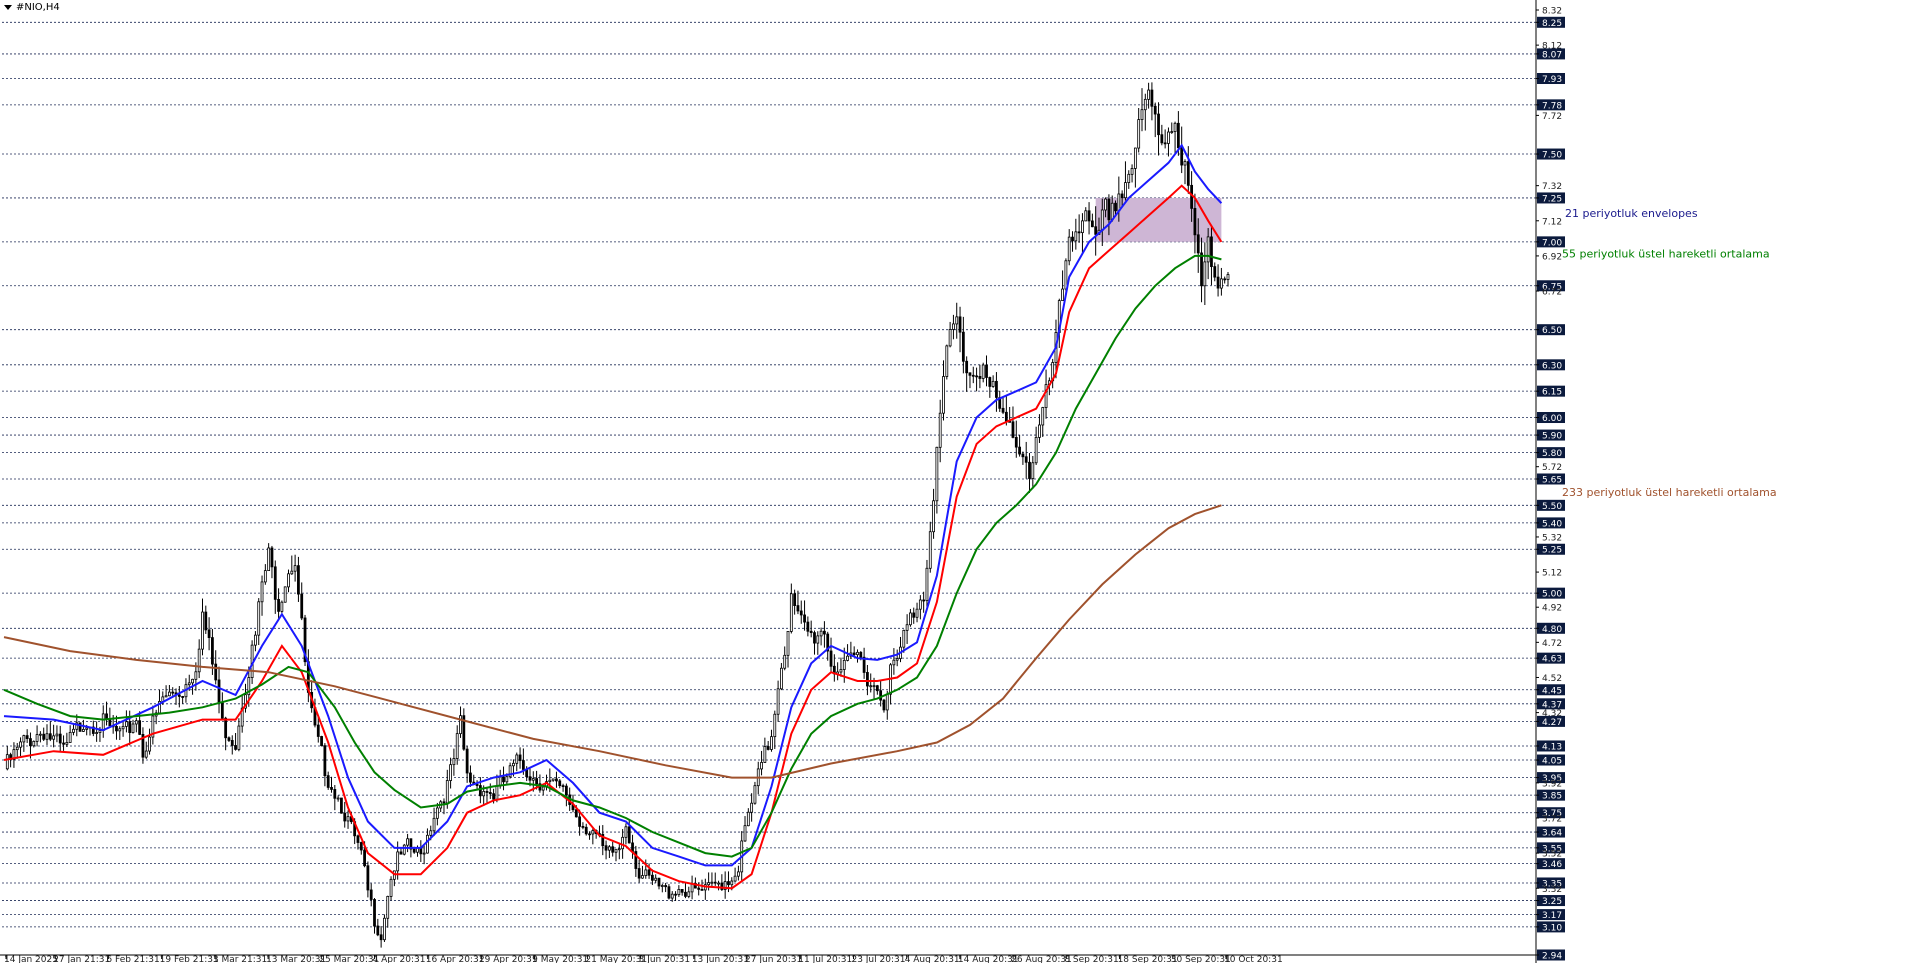 Image resolution: width=1916 pixels, height=967 pixels. Describe the element at coordinates (1549, 609) in the screenshot. I see `price-tick: 4.92` at that location.